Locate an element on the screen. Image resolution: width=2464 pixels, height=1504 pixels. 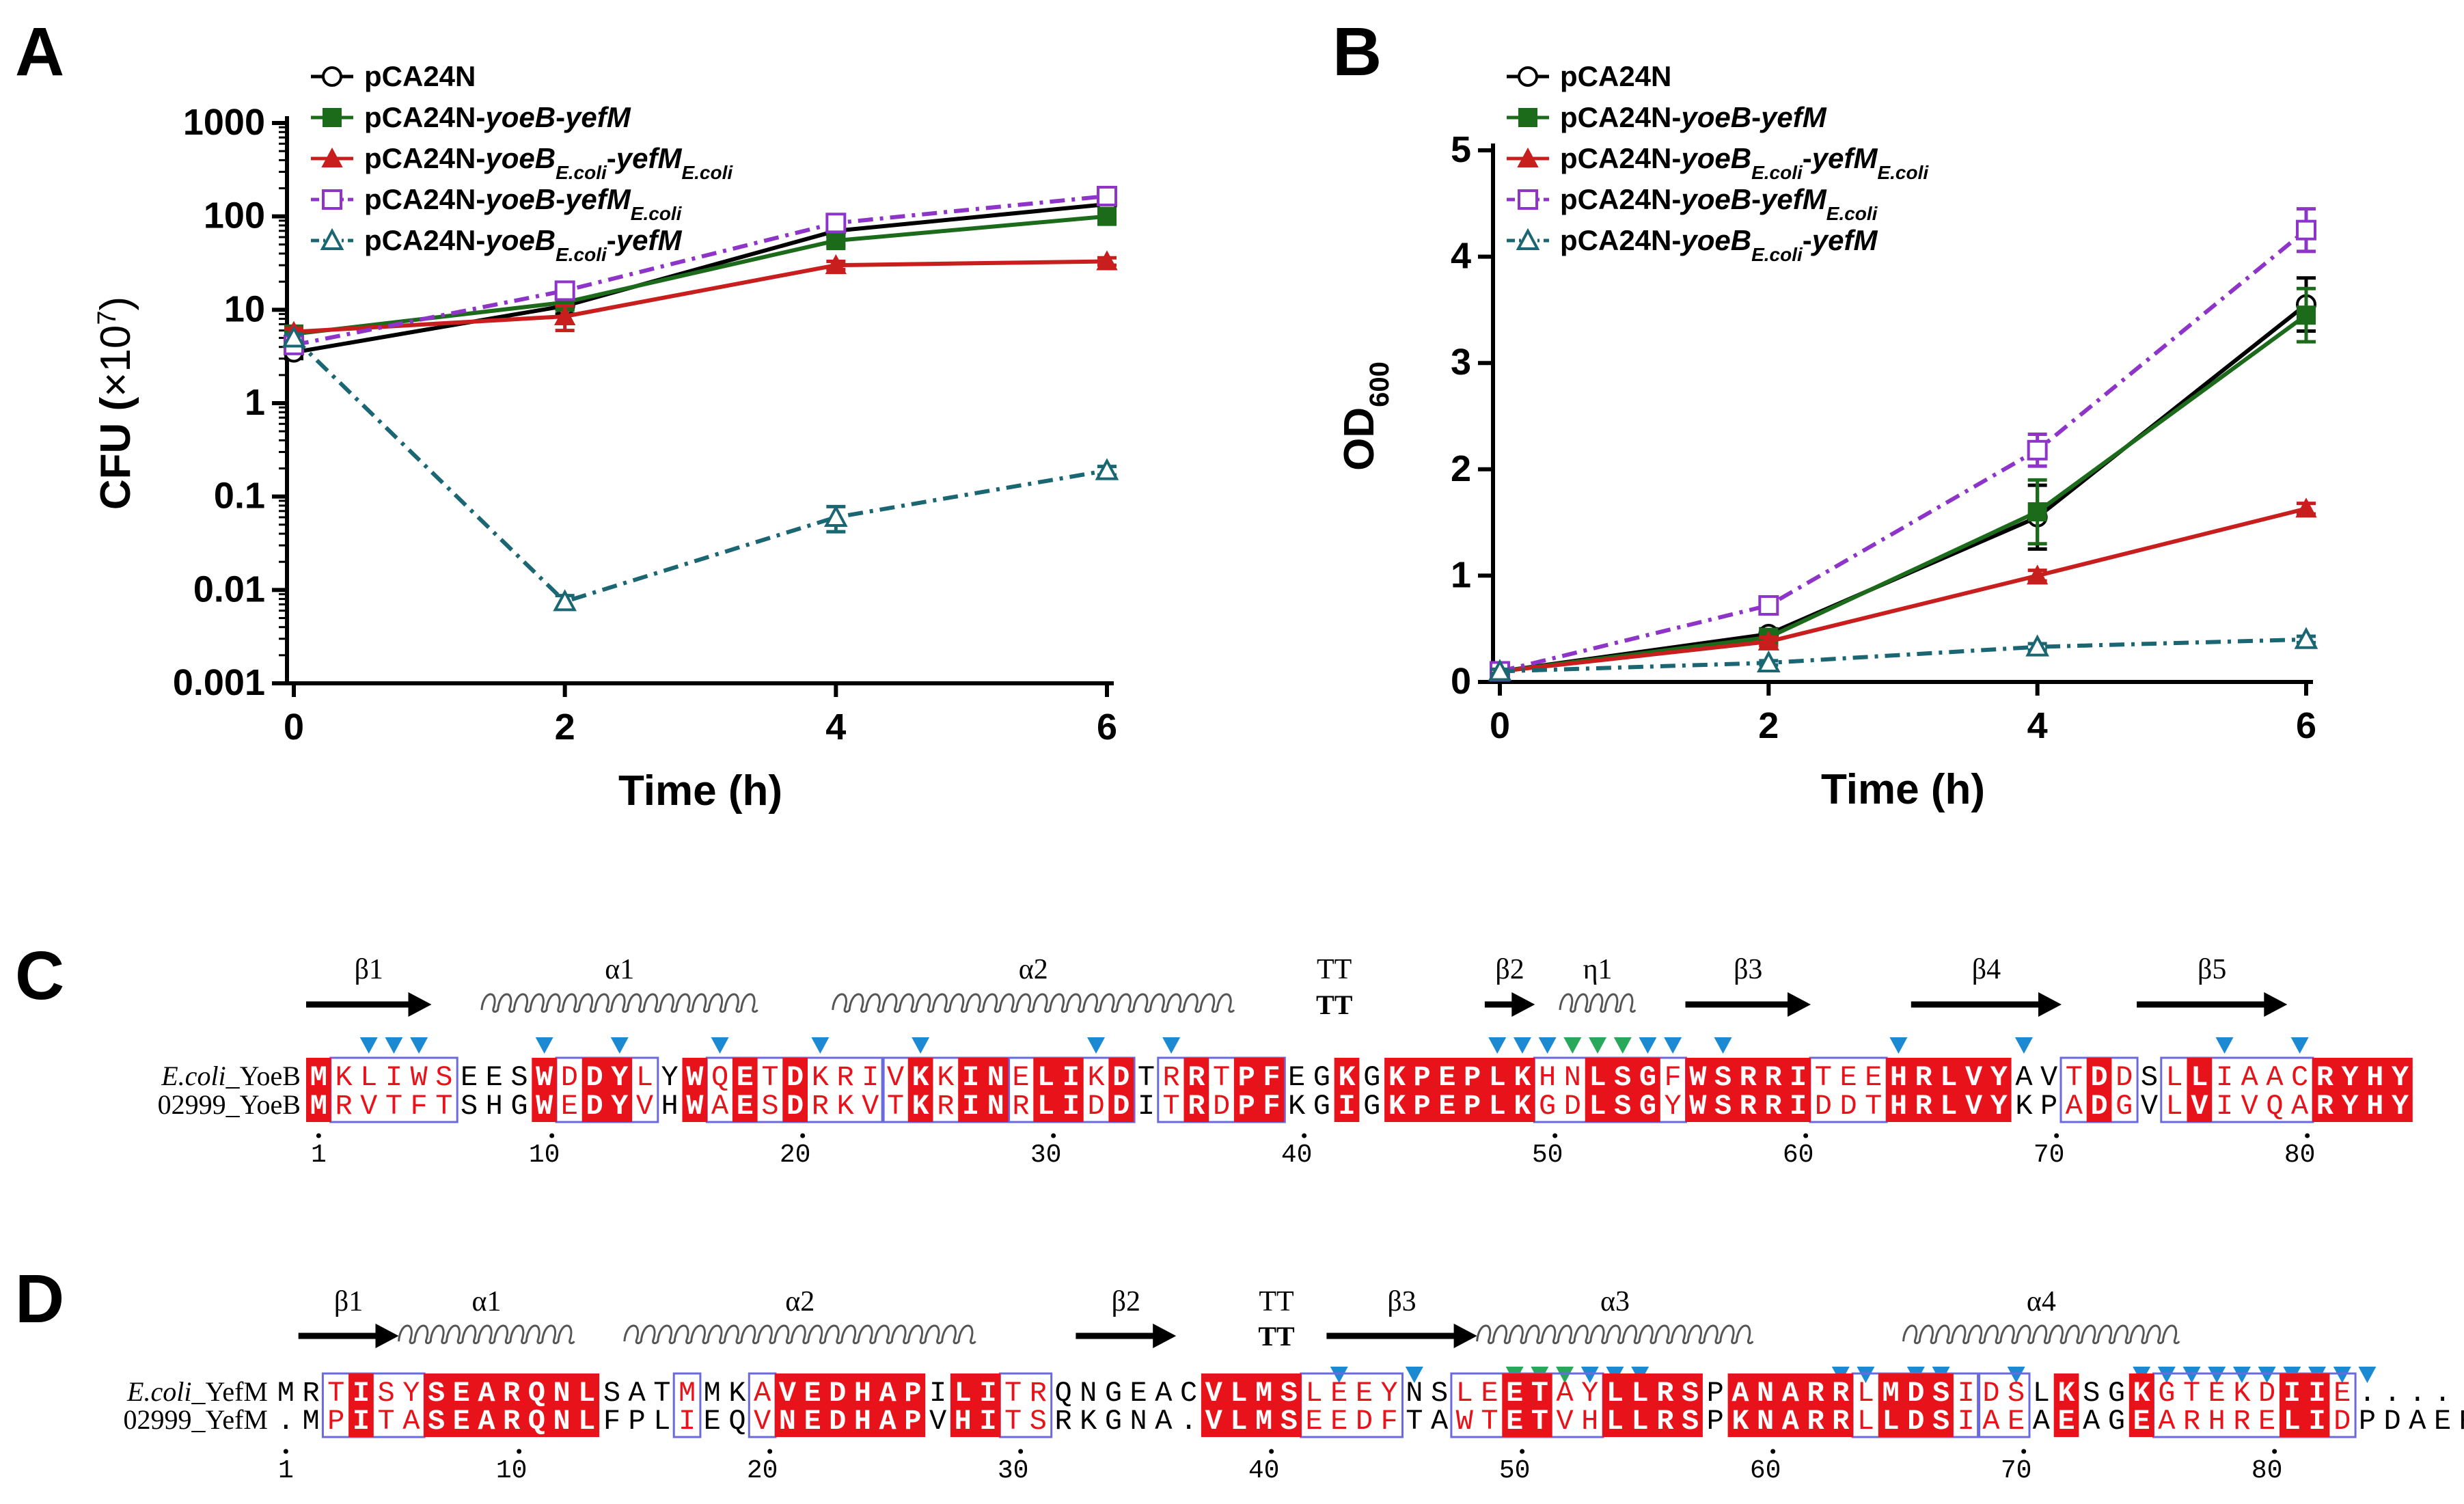
x-tick-label: 6 is located at coordinates (1107, 728).